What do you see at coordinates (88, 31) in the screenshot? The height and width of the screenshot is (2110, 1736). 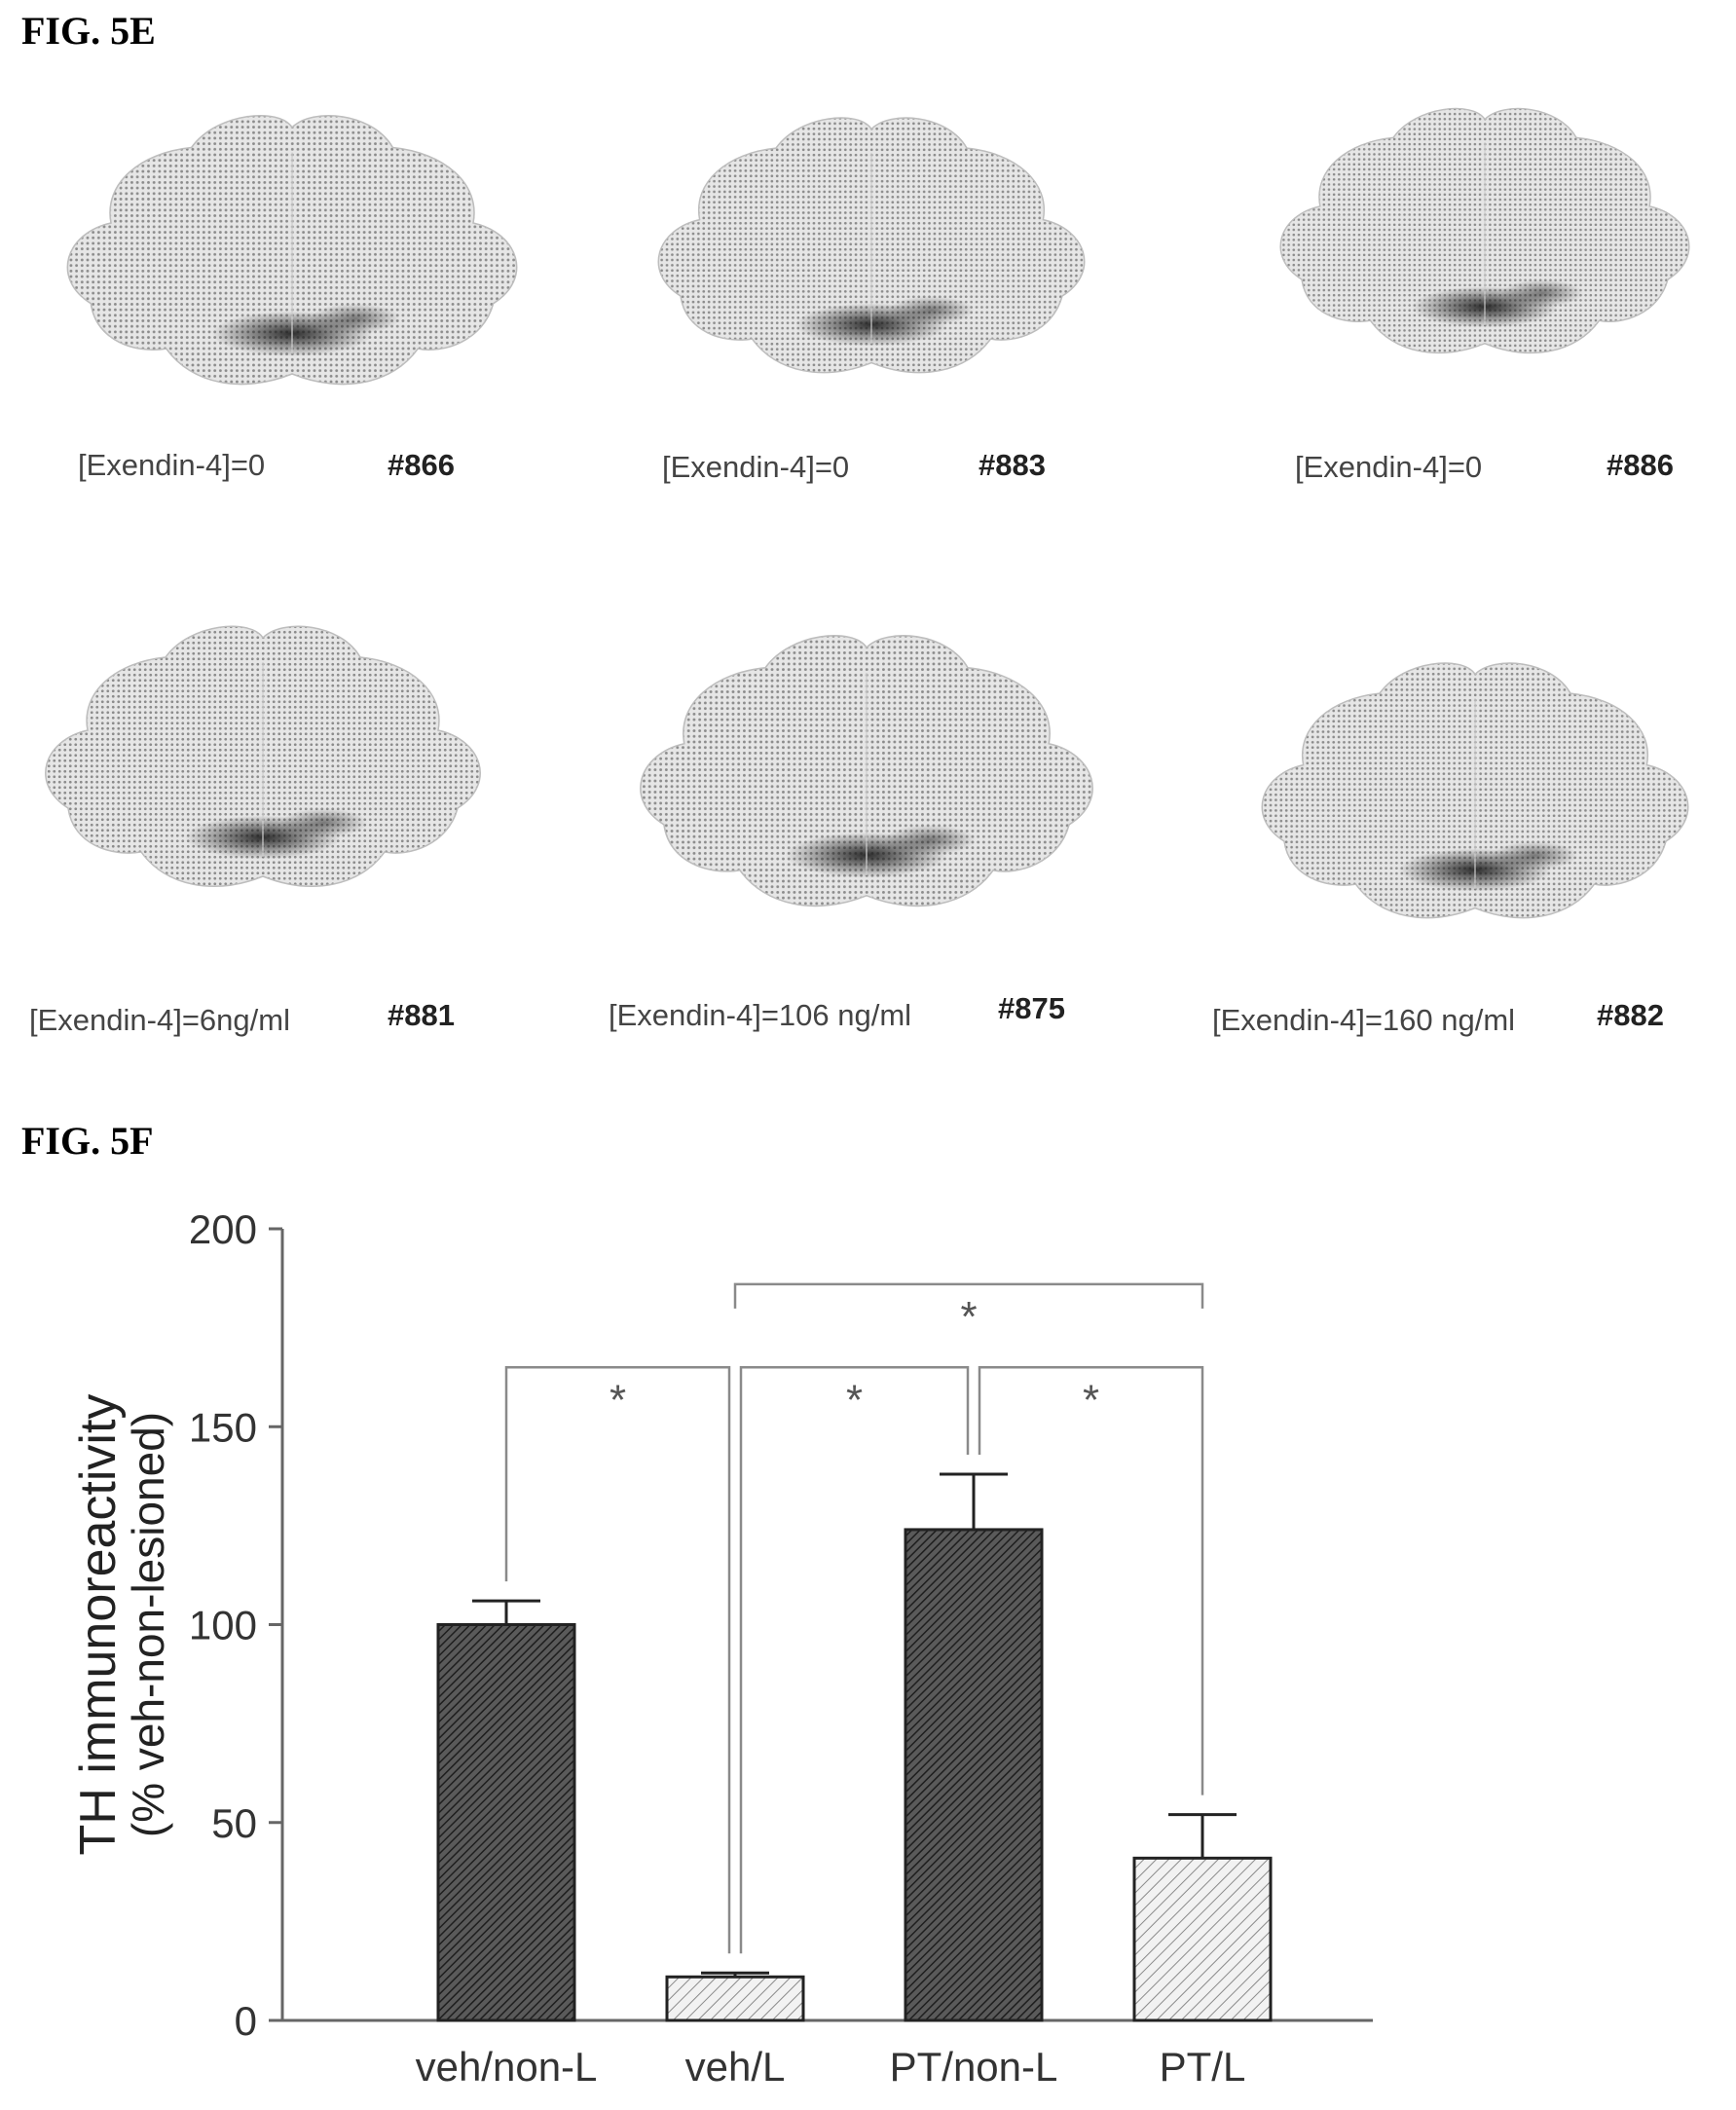 I see `fig-5e-label: FIG. 5E` at bounding box center [88, 31].